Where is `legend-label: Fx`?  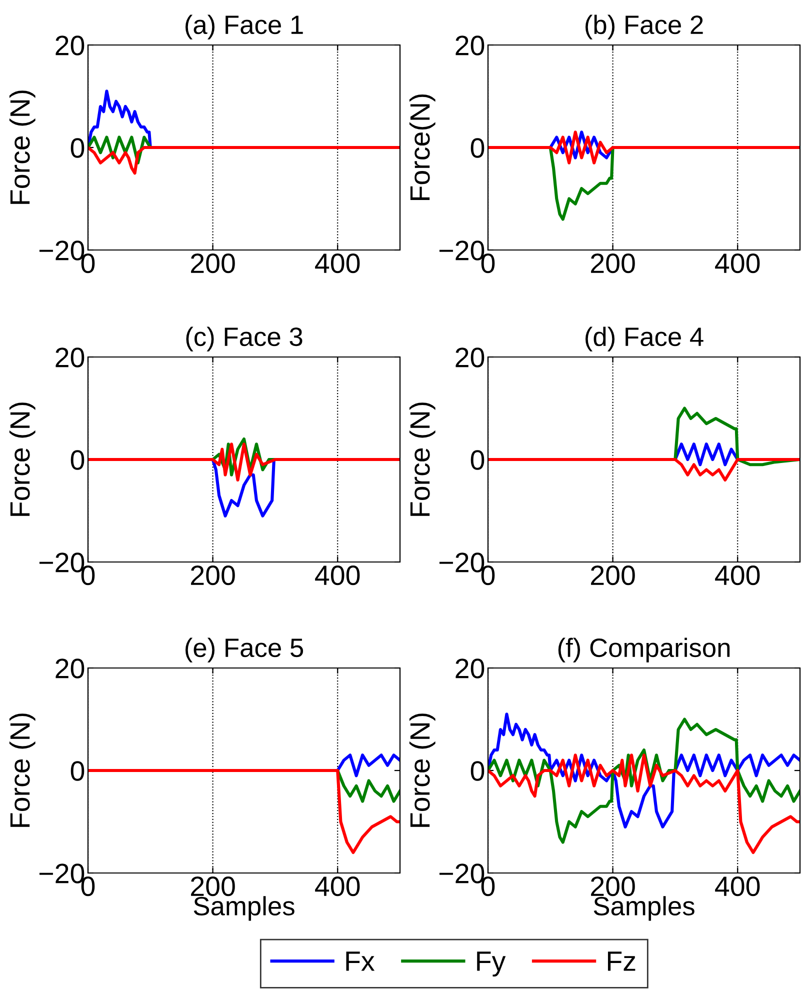
legend-label: Fx is located at coordinates (360, 961).